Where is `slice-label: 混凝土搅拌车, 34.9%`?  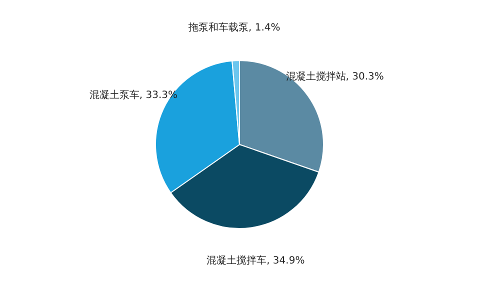 slice-label: 混凝土搅拌车, 34.9% is located at coordinates (255, 260).